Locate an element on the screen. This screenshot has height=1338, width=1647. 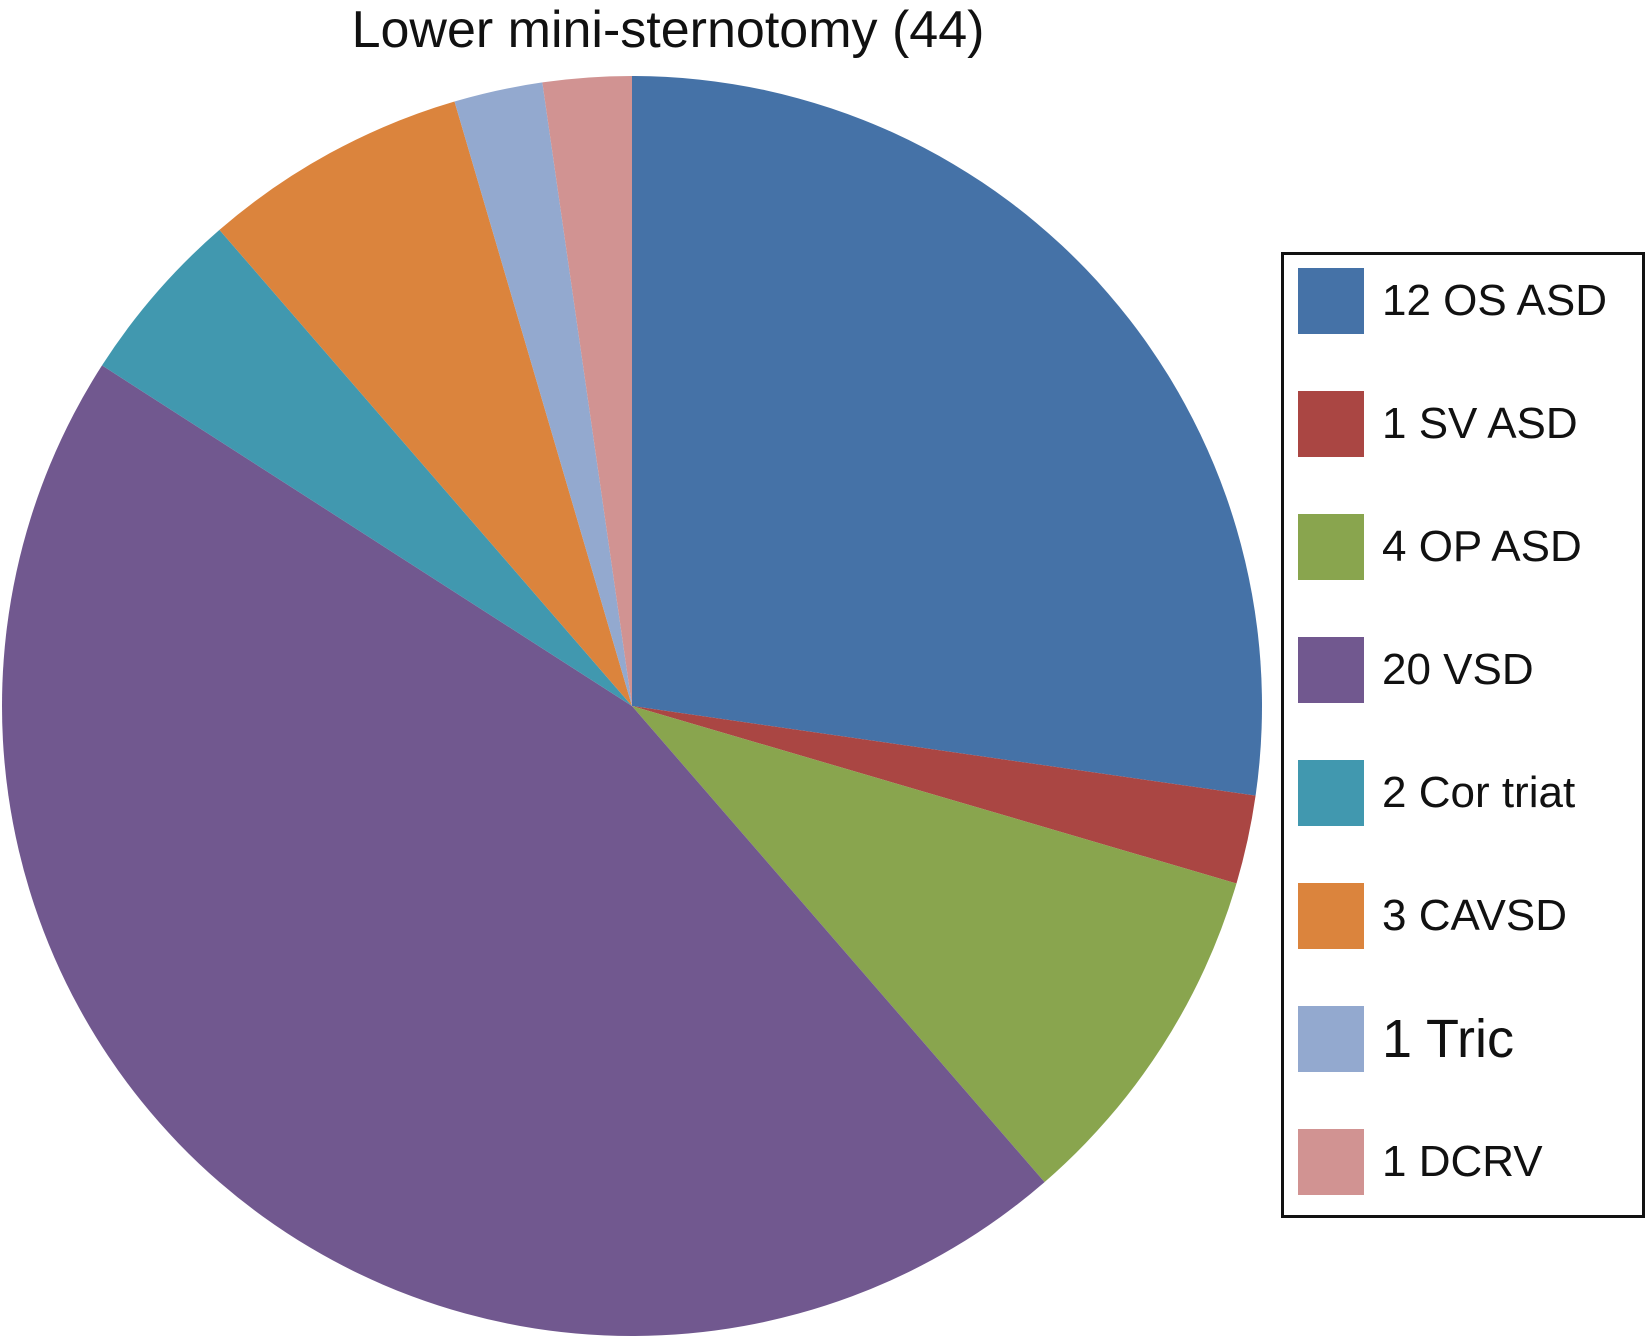
legend-item: 1 Tric is located at coordinates (1468, 1039).